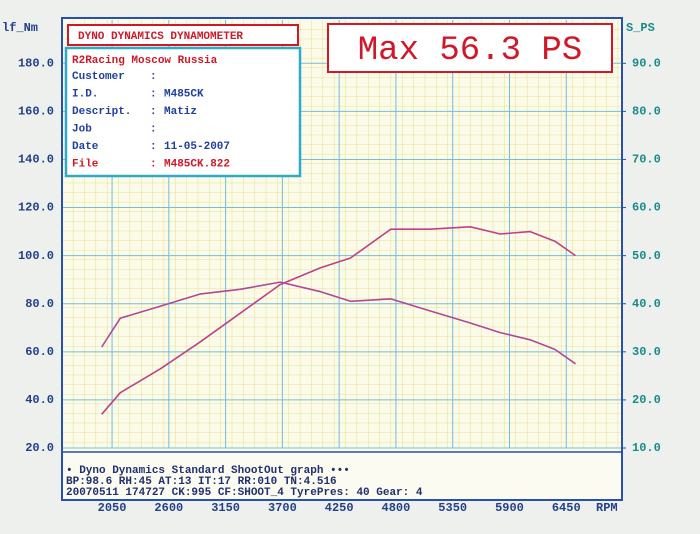 Image resolution: width=700 pixels, height=534 pixels. Describe the element at coordinates (39, 304) in the screenshot. I see `y-tick-label: 80.0` at that location.